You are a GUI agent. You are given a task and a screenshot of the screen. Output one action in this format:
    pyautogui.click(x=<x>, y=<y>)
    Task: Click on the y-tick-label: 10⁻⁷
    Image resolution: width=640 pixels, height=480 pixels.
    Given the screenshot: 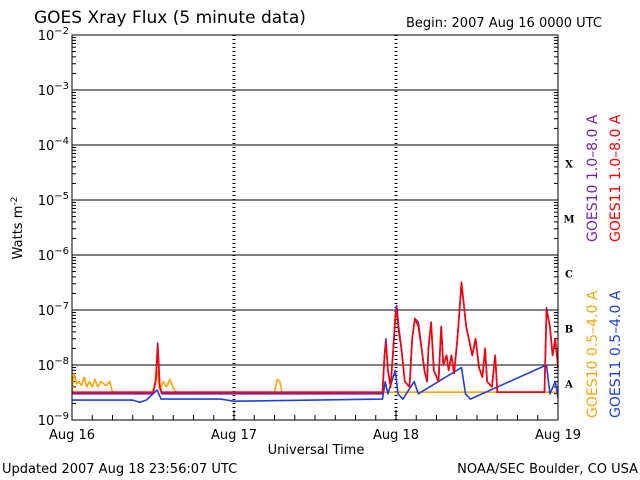 What is the action you would take?
    pyautogui.click(x=53, y=310)
    